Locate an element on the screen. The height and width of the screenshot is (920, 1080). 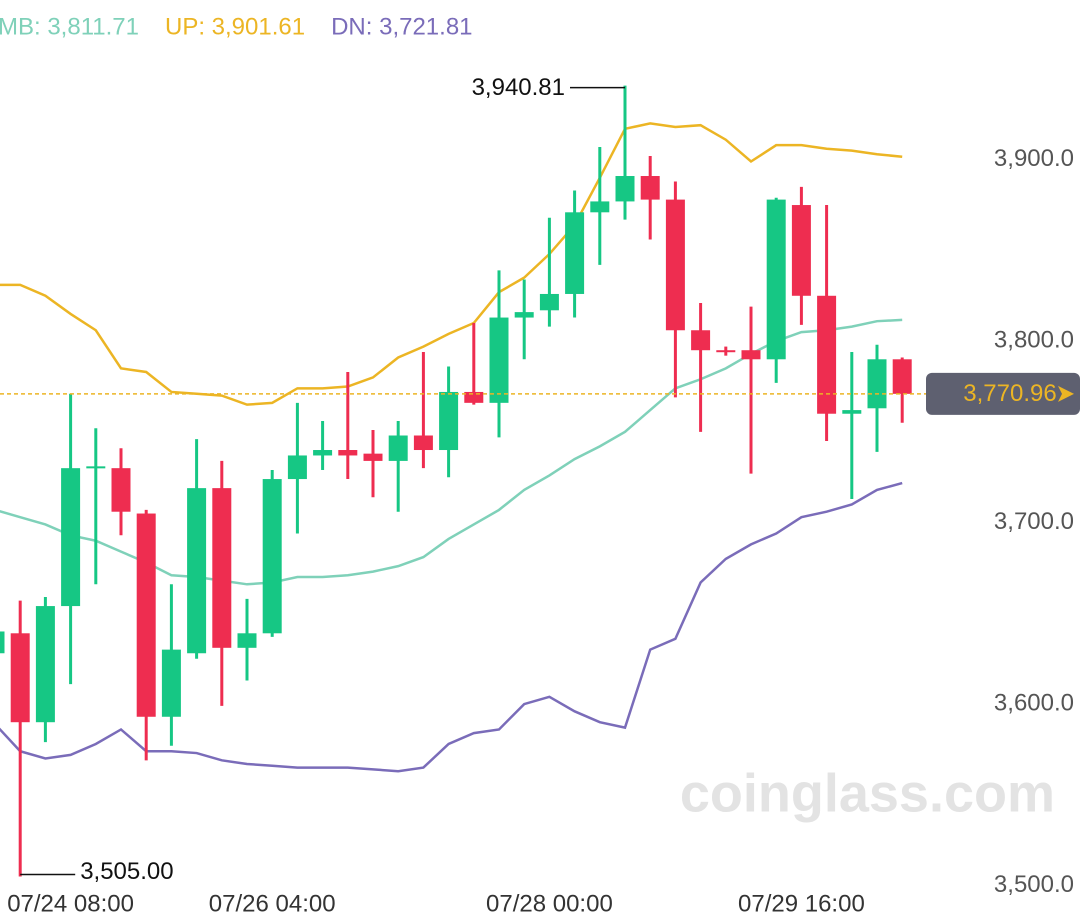
price-tag is located at coordinates (1003, 393).